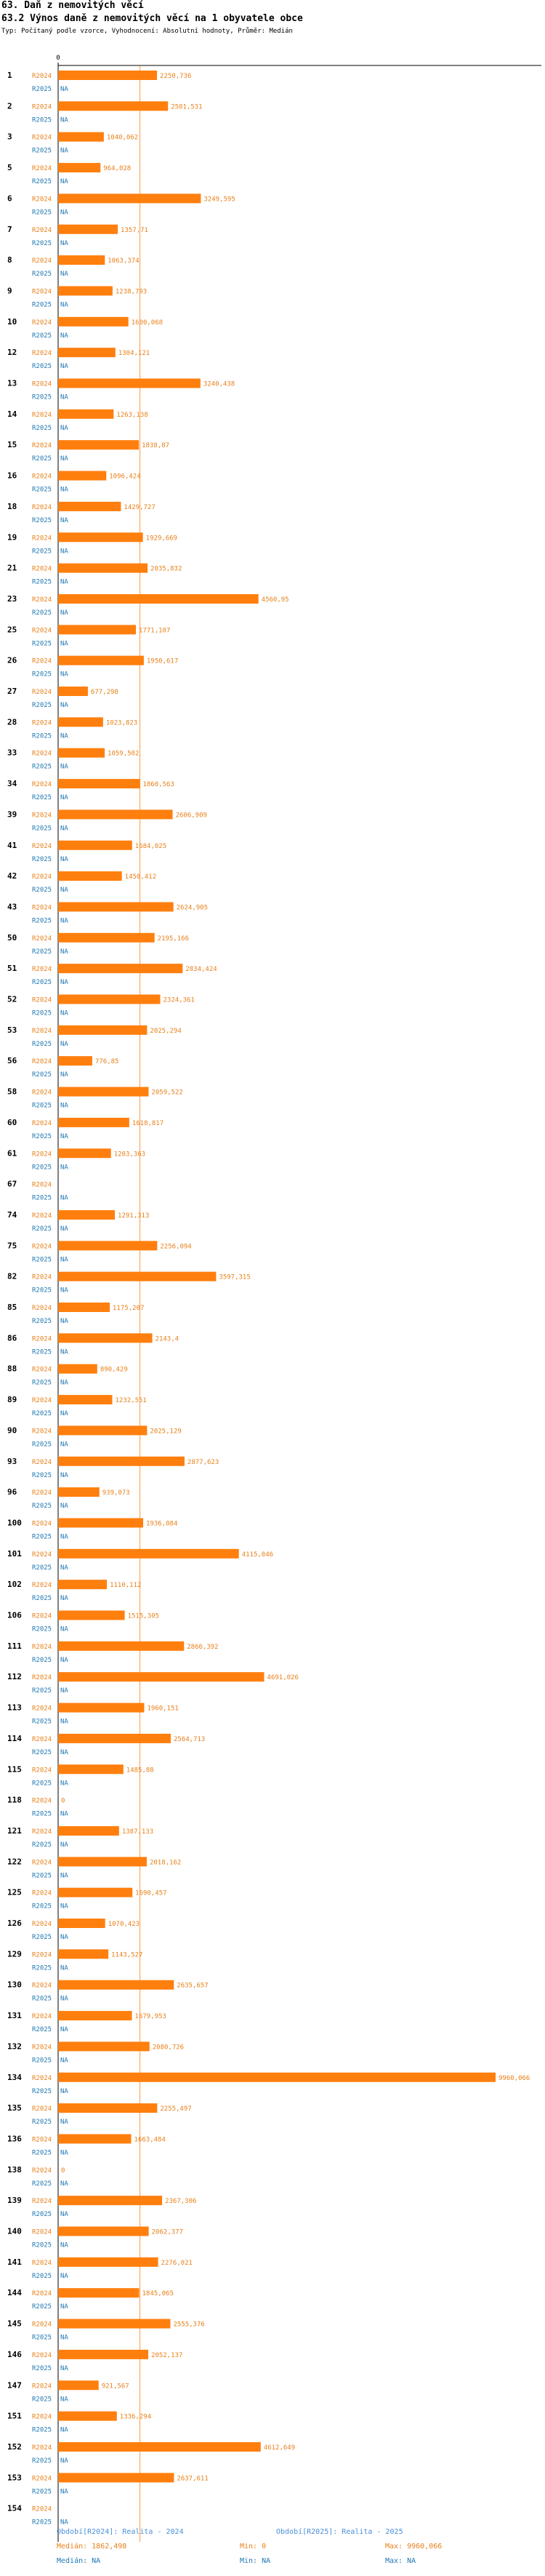 The width and height of the screenshot is (545, 2576). I want to click on row-id-label: 129, so click(14, 1954).